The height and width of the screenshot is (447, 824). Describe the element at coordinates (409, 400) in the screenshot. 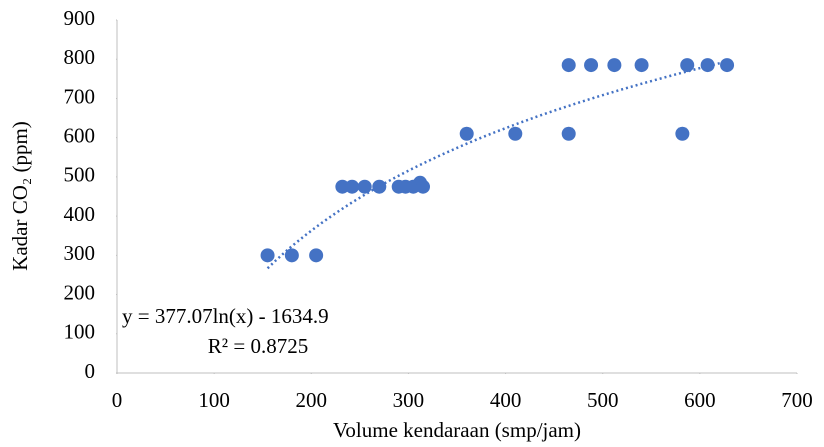

I see `x-tick-label: 300` at that location.